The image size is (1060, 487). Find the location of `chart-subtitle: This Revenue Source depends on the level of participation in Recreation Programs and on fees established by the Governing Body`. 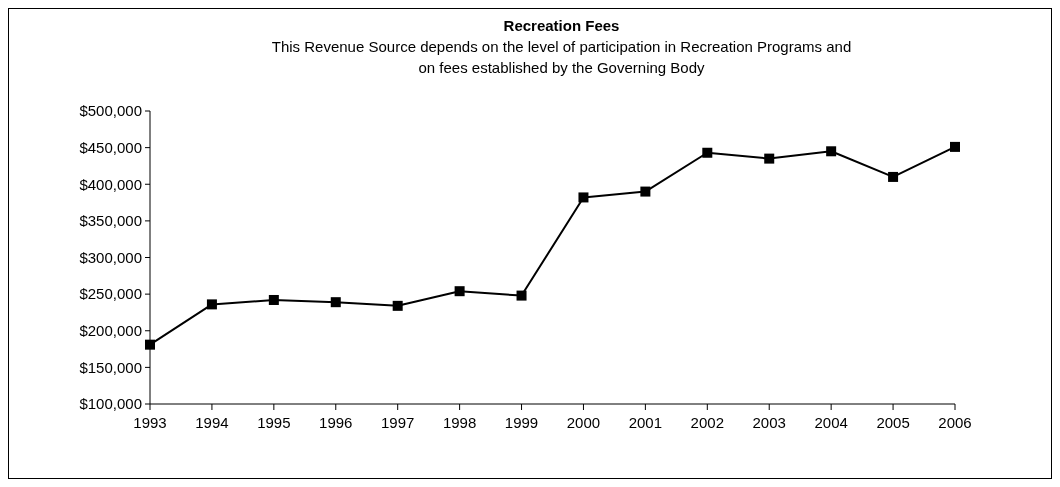

chart-subtitle: This Revenue Source depends on the level of participation in Recreation Programs and on fees established by the Governing Body is located at coordinates (561, 57).